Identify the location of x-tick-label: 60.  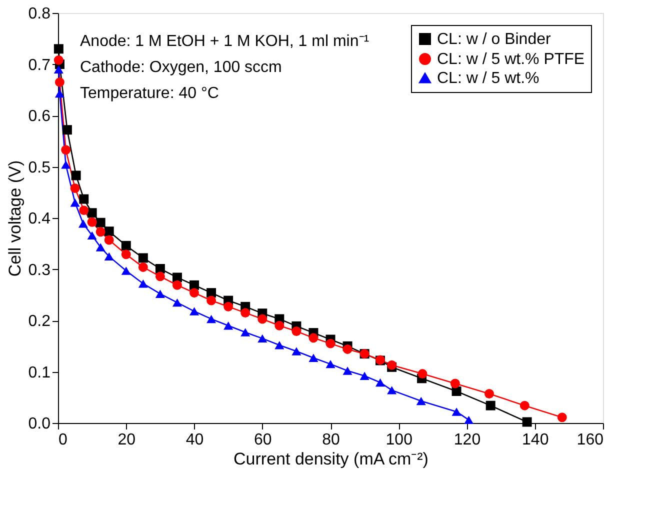
(263, 440).